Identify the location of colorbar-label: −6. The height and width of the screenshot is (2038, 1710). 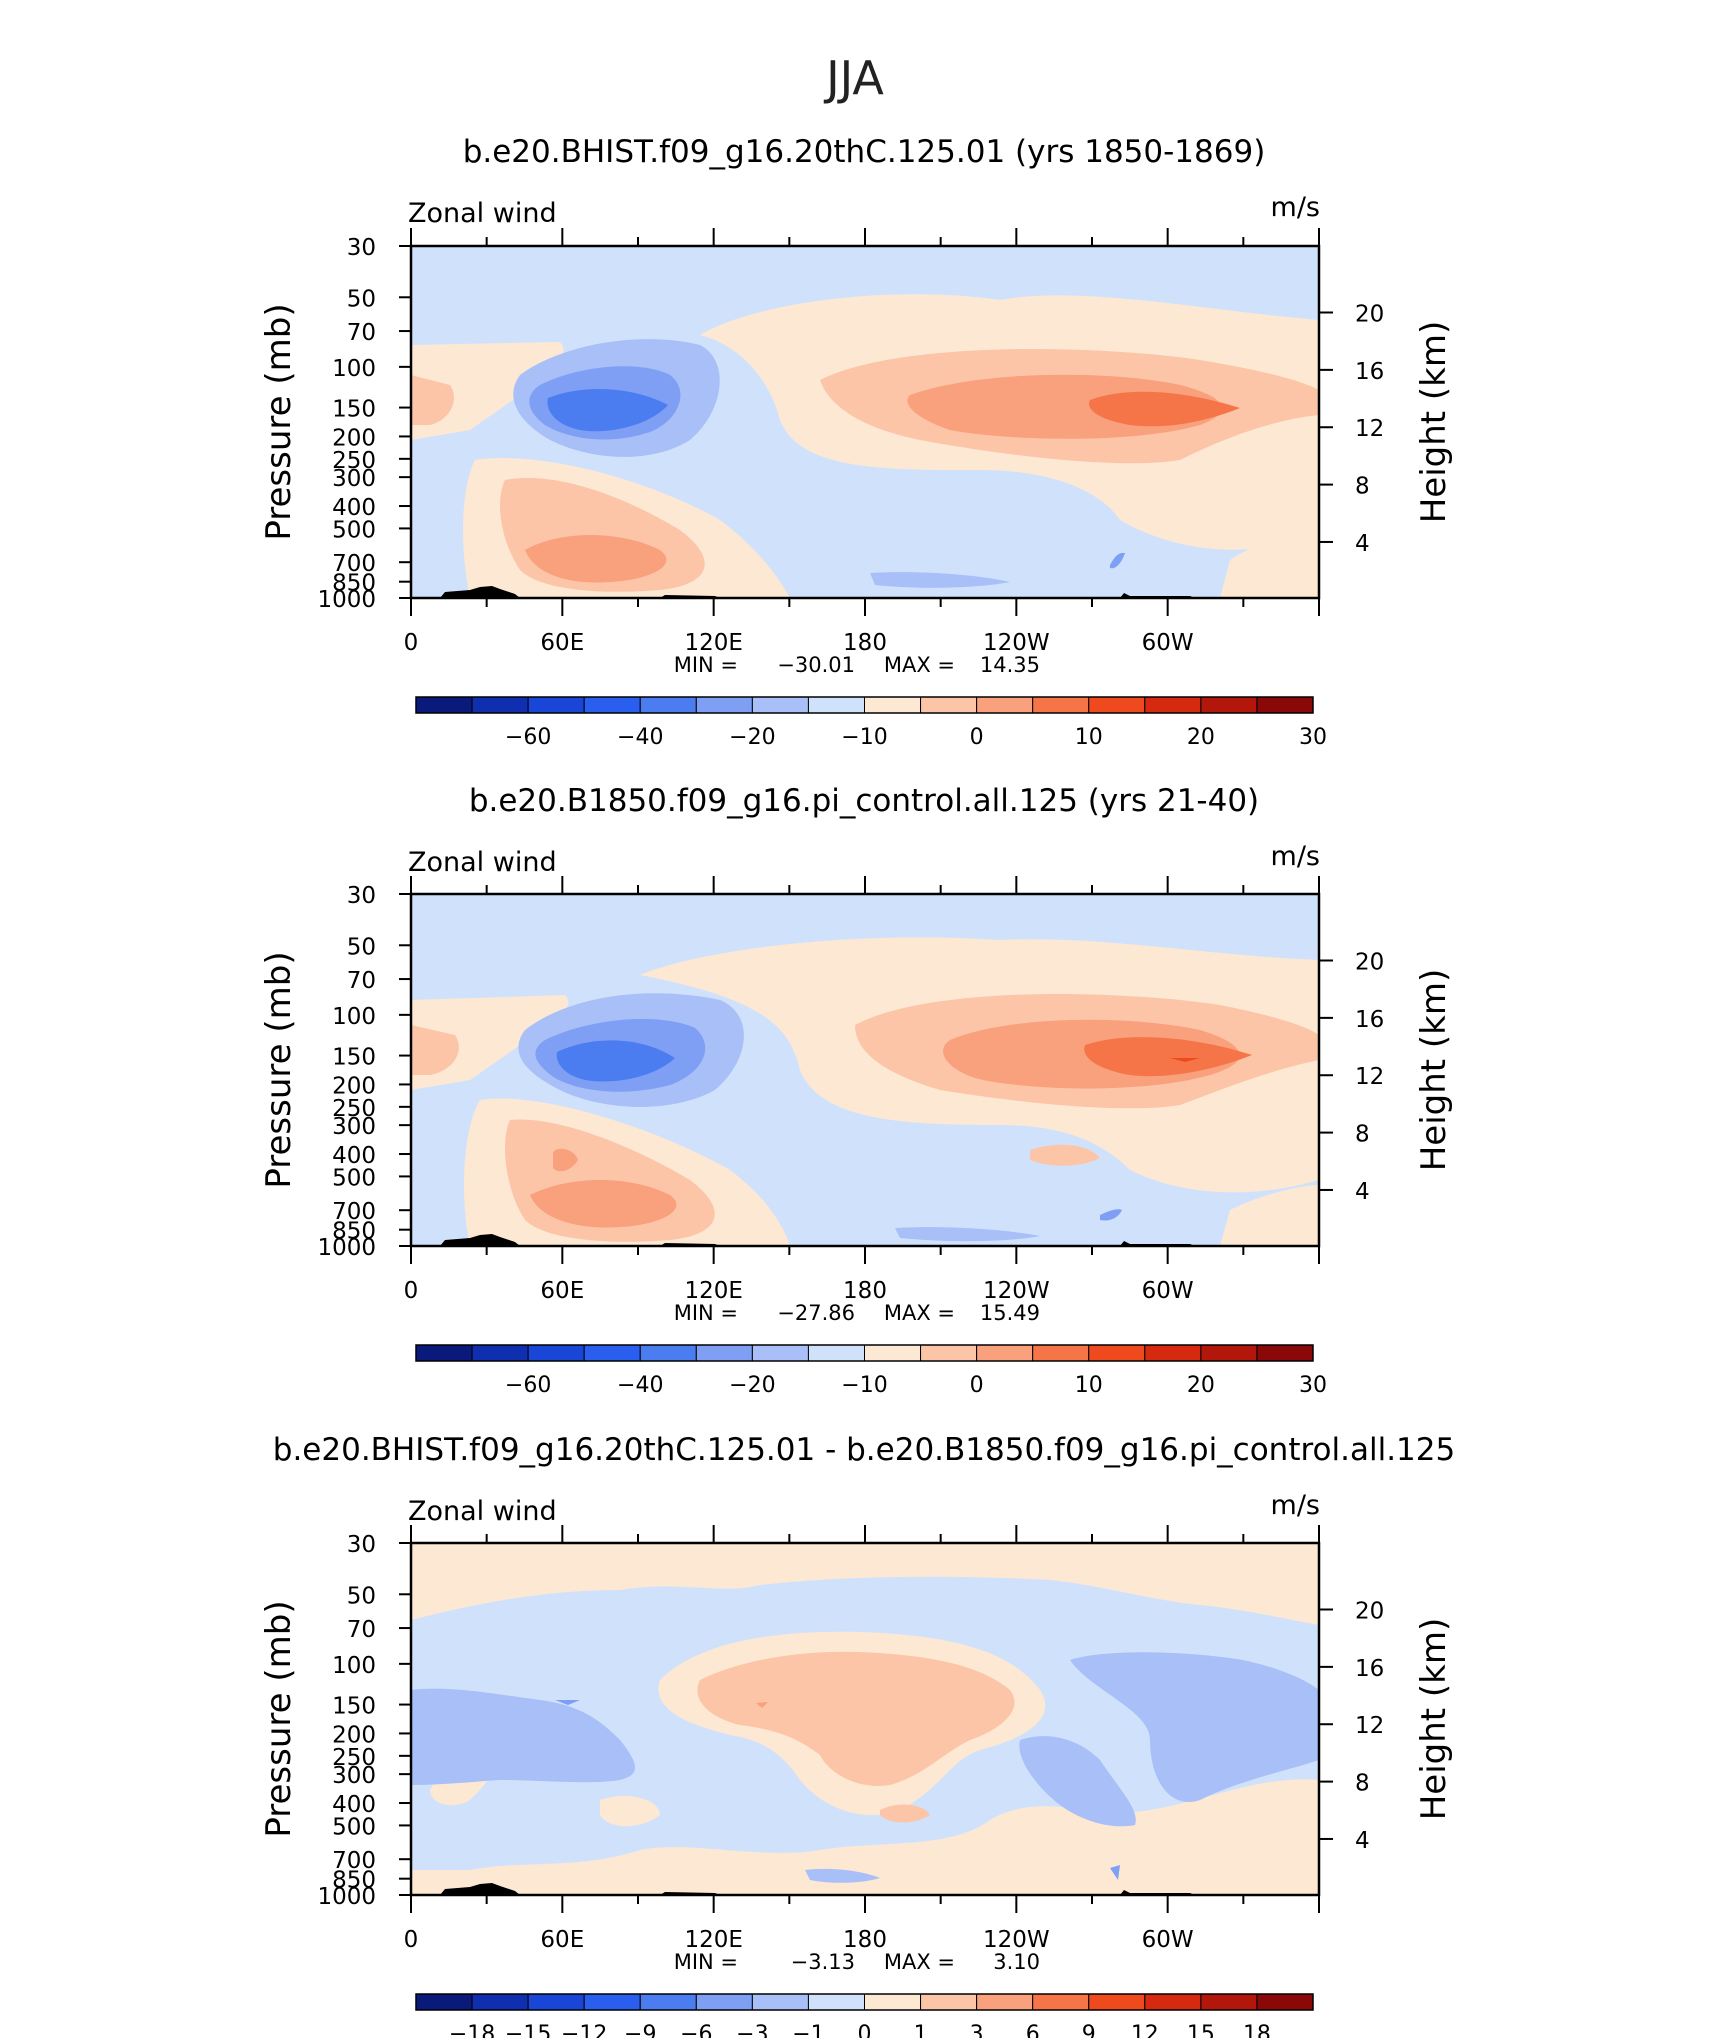
(696, 2030).